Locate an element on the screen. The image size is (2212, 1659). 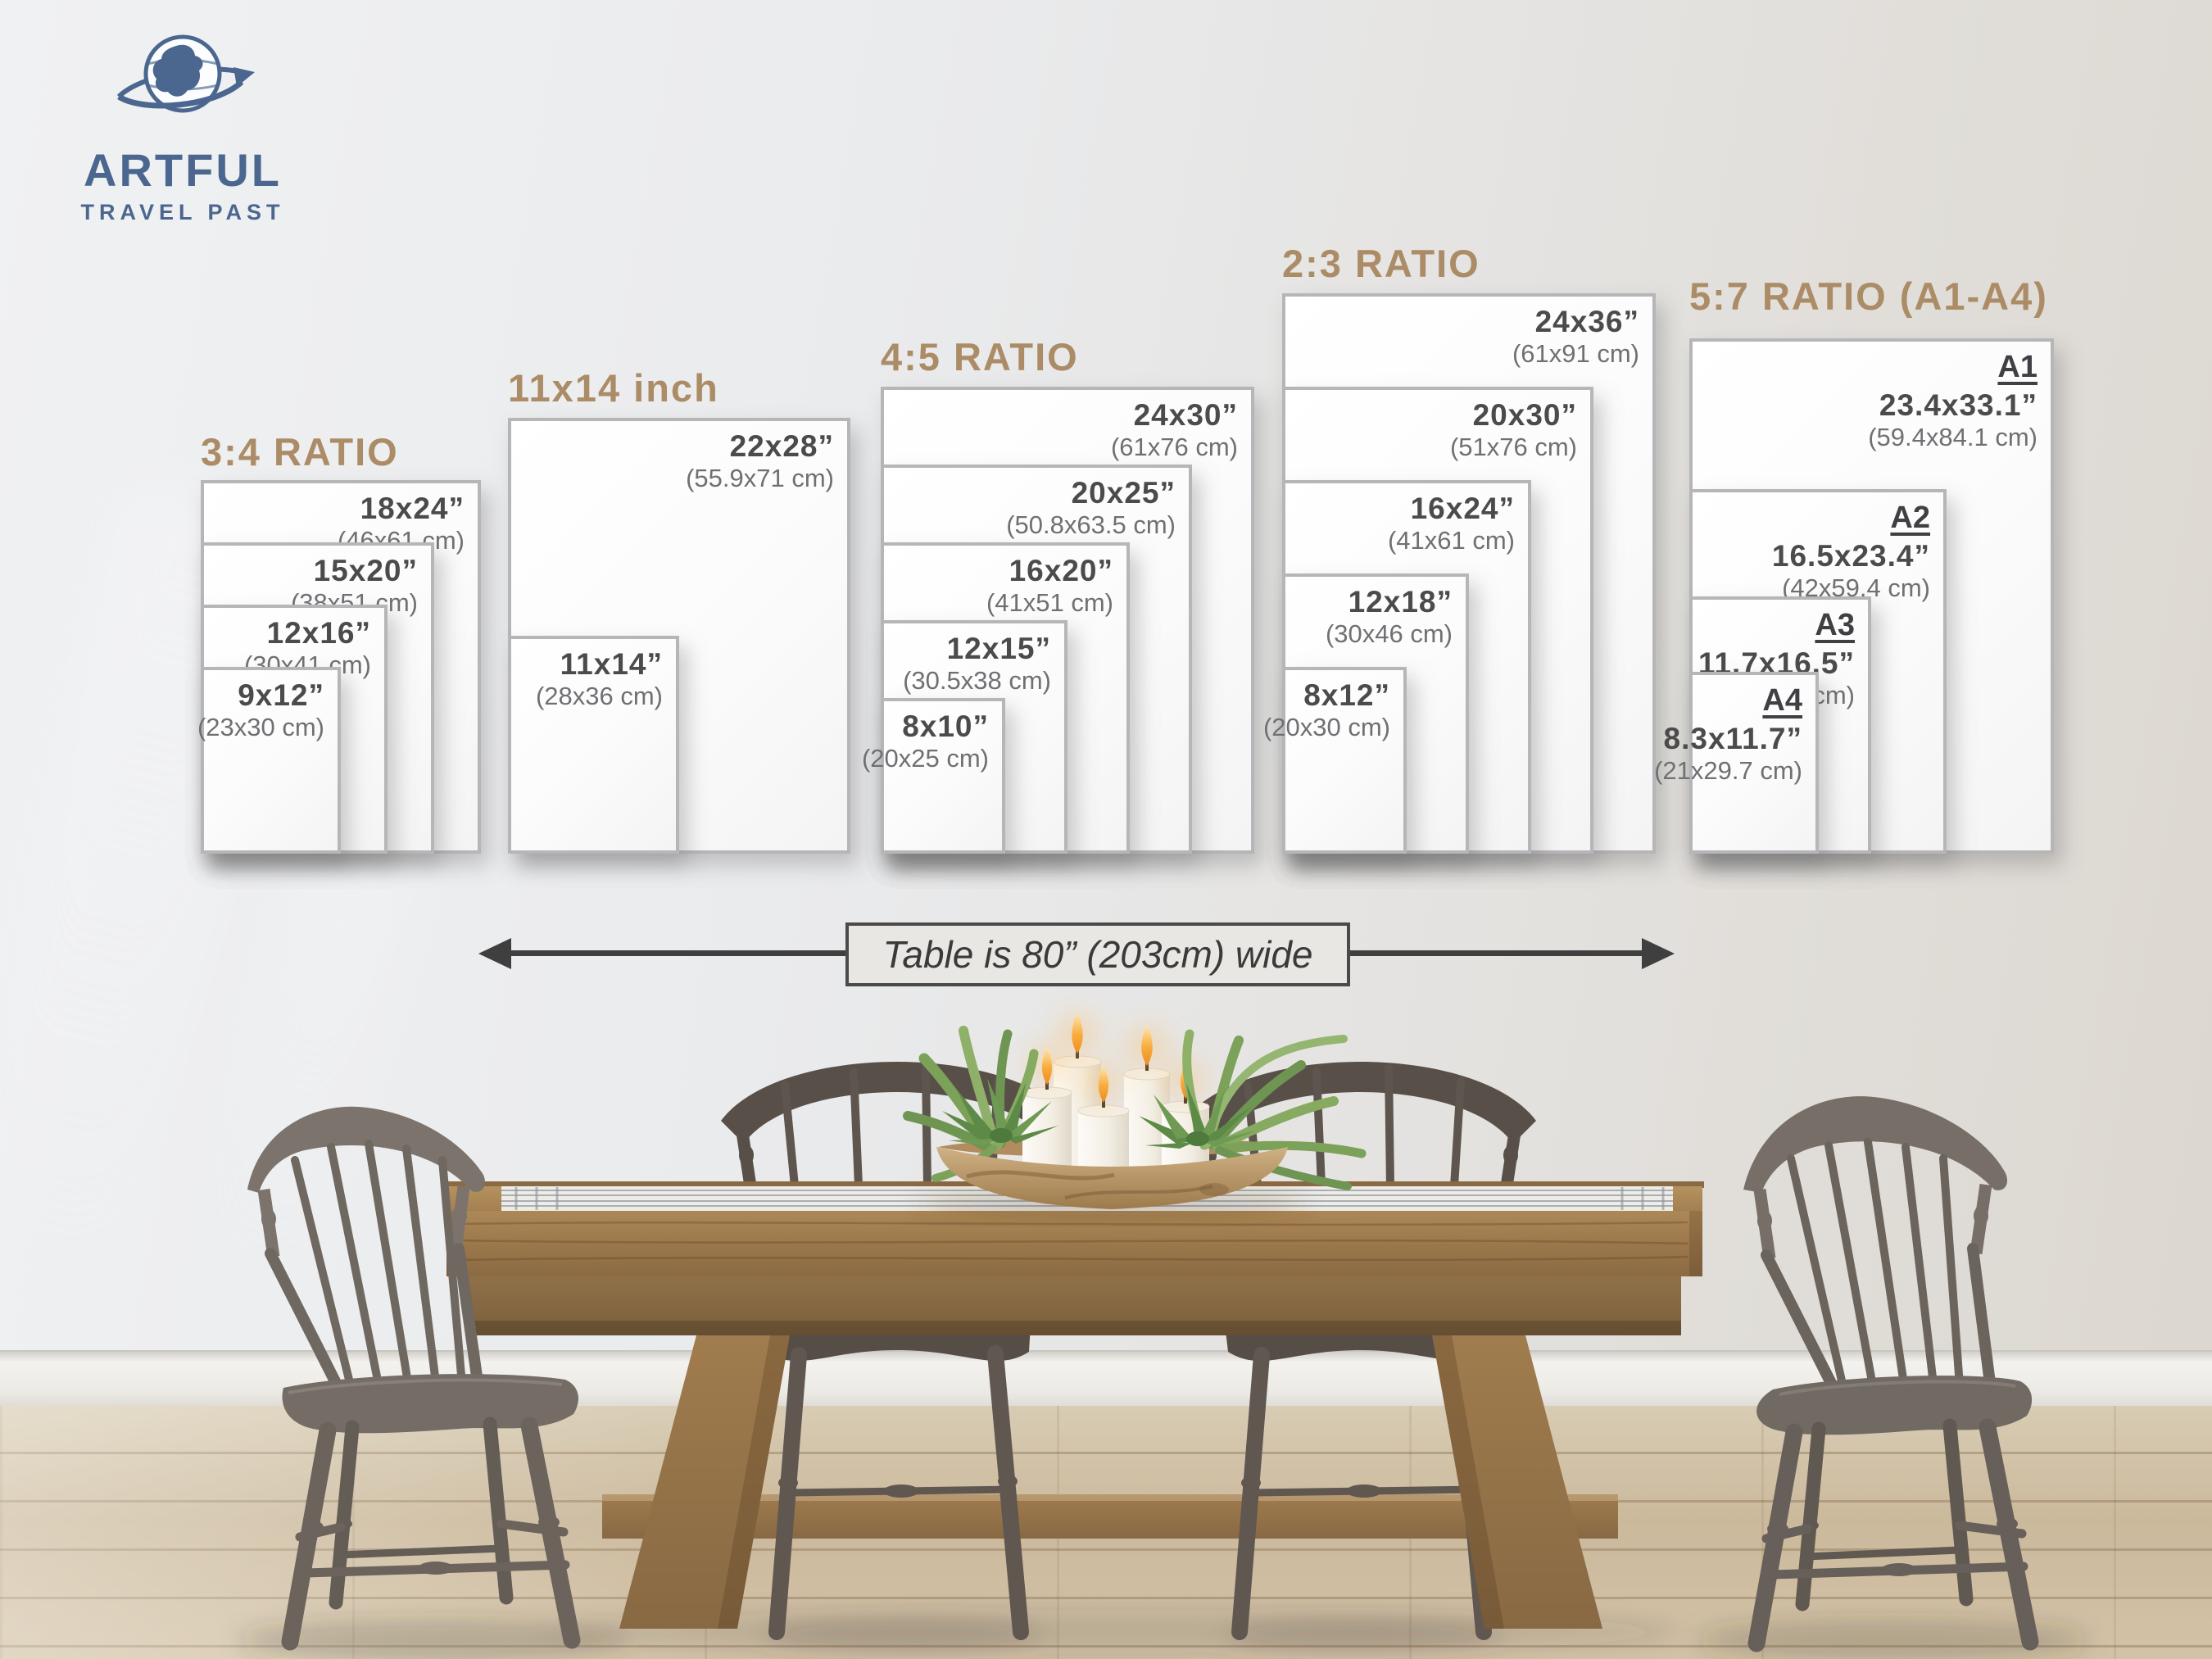
size-cm: (61x91 cm) is located at coordinates (1575, 354).